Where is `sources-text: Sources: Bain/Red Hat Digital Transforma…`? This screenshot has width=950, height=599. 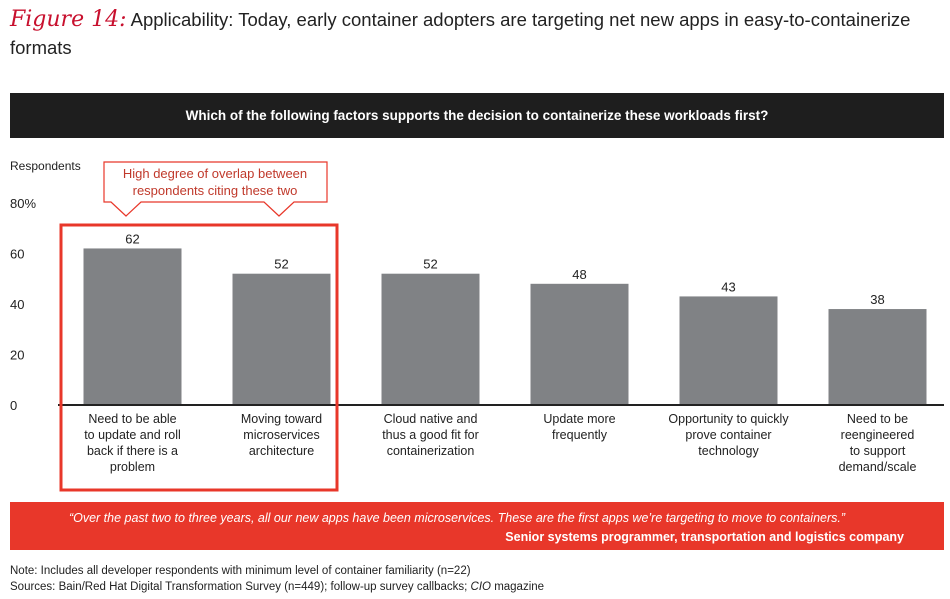 sources-text: Sources: Bain/Red Hat Digital Transforma… is located at coordinates (239, 587).